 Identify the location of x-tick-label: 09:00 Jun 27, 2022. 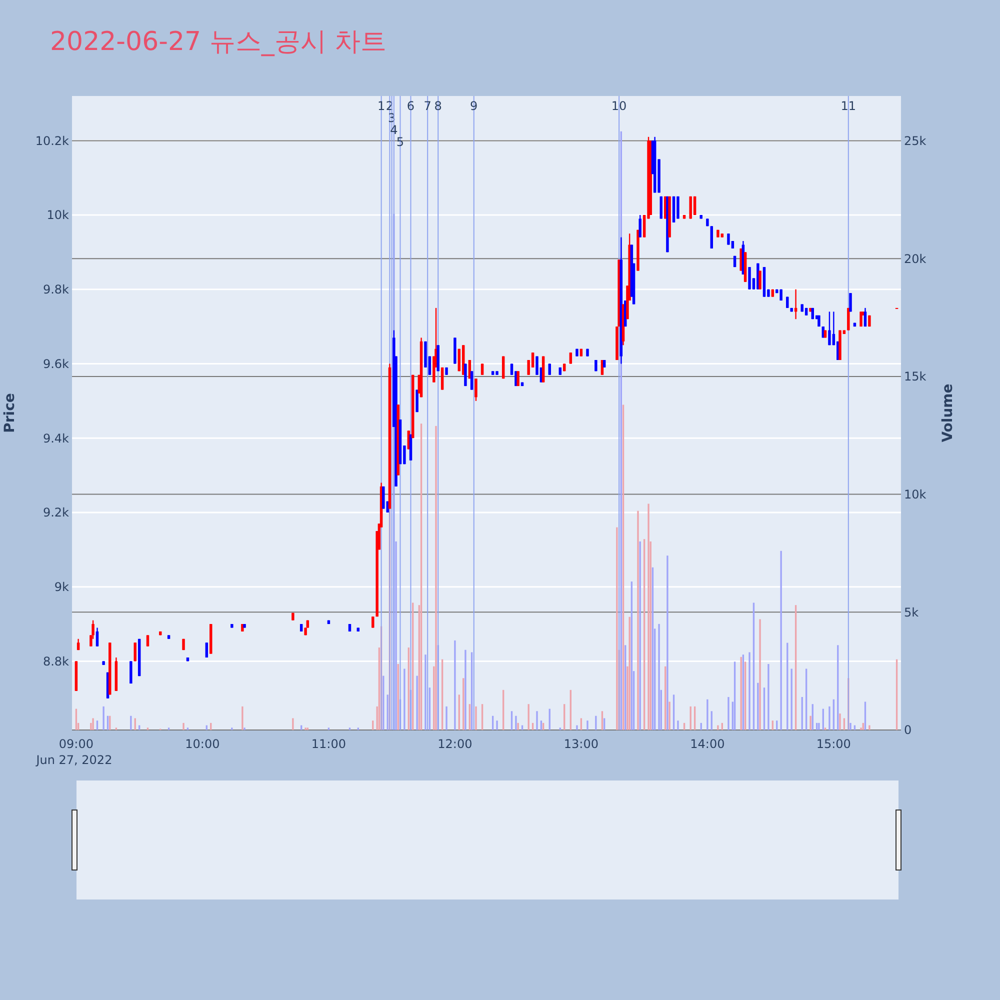
(73, 752).